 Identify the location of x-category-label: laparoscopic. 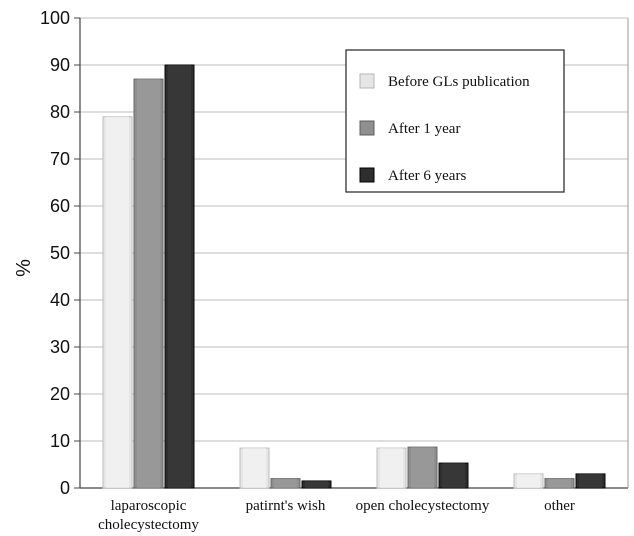
(149, 506).